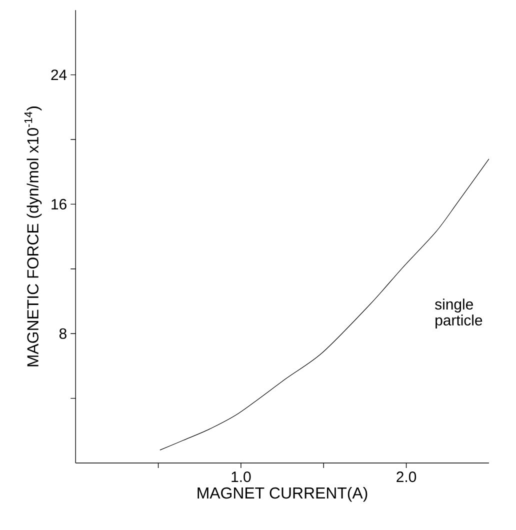  What do you see at coordinates (283, 494) in the screenshot?
I see `x-axis-title: MAGNET CURRENT(A)` at bounding box center [283, 494].